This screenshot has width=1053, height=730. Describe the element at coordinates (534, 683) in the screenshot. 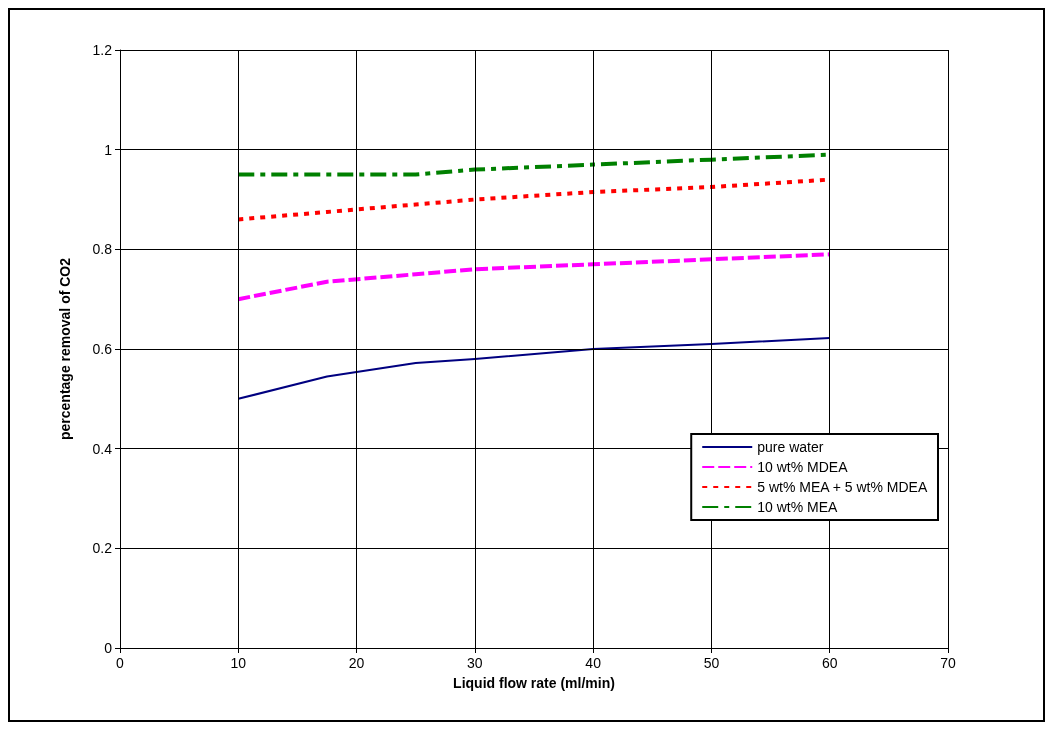

I see `x-axis-title: Liquid flow rate (ml/min)` at that location.